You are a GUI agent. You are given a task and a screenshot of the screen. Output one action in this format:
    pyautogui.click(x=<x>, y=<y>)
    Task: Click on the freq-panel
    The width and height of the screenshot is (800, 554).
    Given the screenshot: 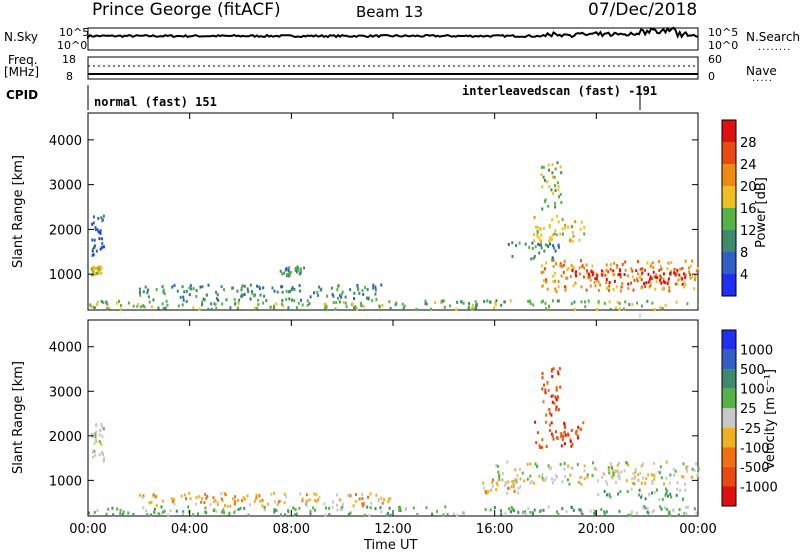 What is the action you would take?
    pyautogui.click(x=393, y=68)
    